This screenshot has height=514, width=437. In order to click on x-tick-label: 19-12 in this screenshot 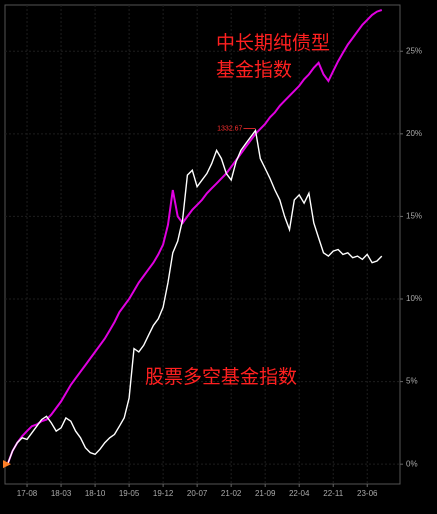, I will do `click(163, 493)`.